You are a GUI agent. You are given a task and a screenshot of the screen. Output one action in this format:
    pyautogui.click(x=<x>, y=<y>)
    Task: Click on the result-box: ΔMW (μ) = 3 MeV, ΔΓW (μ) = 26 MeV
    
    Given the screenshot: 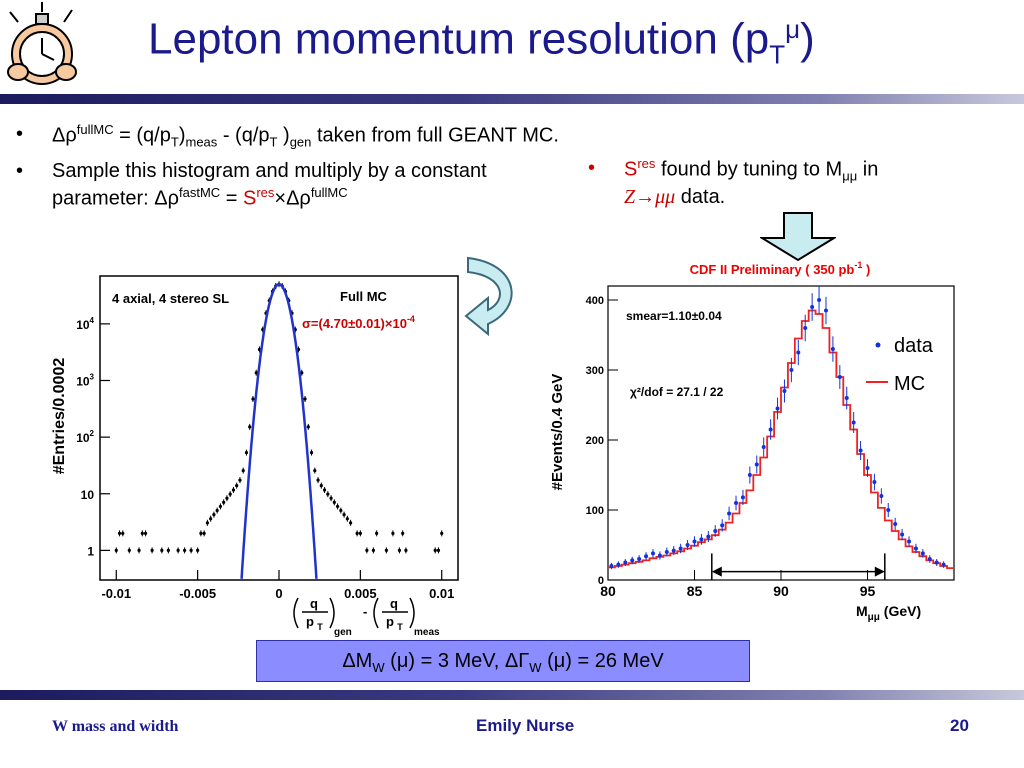 What is the action you would take?
    pyautogui.click(x=503, y=661)
    